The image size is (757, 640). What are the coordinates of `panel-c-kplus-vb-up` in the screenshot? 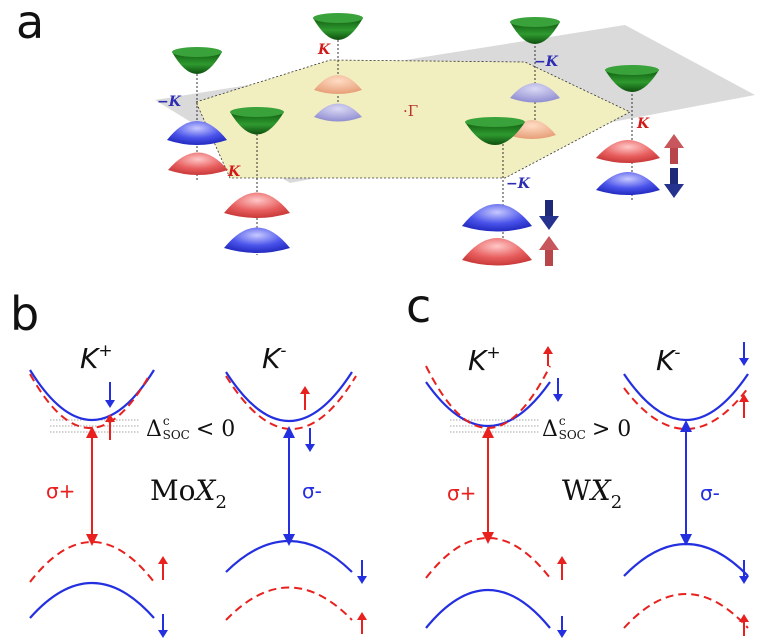 It's located at (488, 558).